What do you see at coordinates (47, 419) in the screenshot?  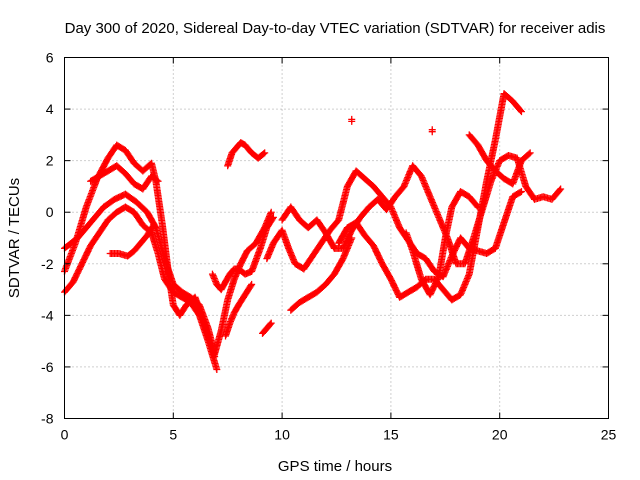 I see `y-tick-label: -8` at bounding box center [47, 419].